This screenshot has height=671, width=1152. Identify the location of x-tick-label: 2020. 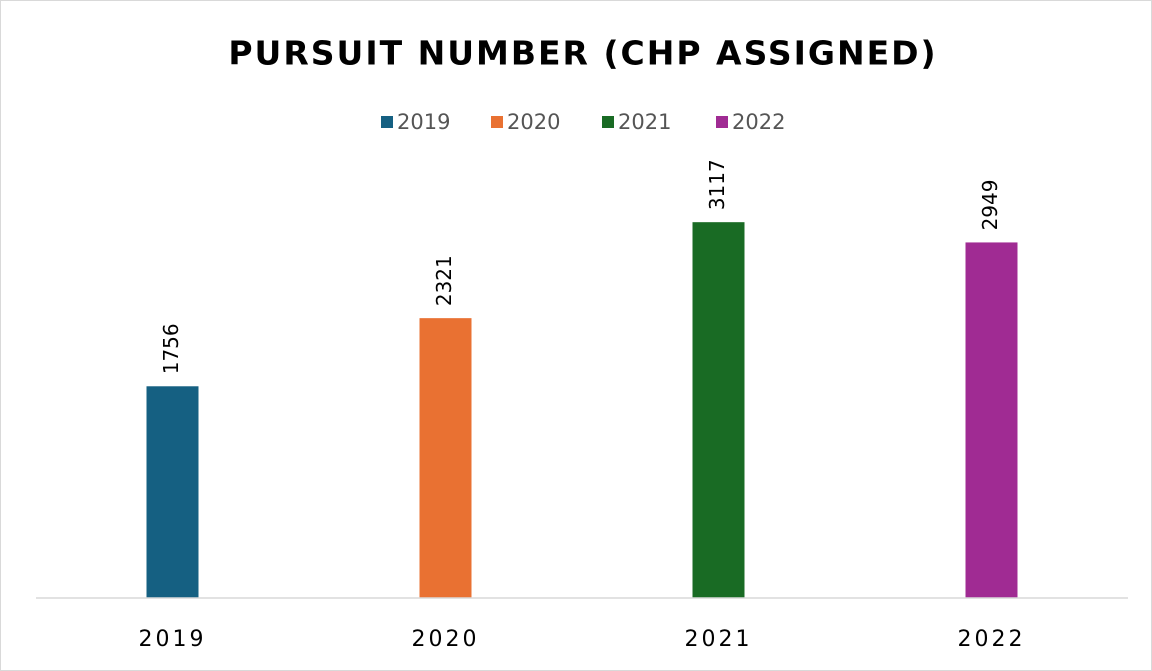
(446, 639).